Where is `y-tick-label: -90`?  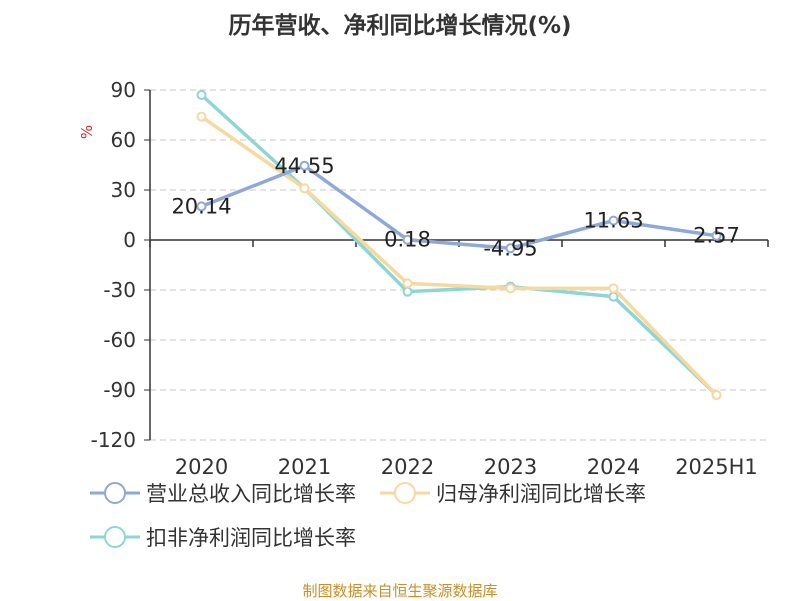 y-tick-label: -90 is located at coordinates (119, 390).